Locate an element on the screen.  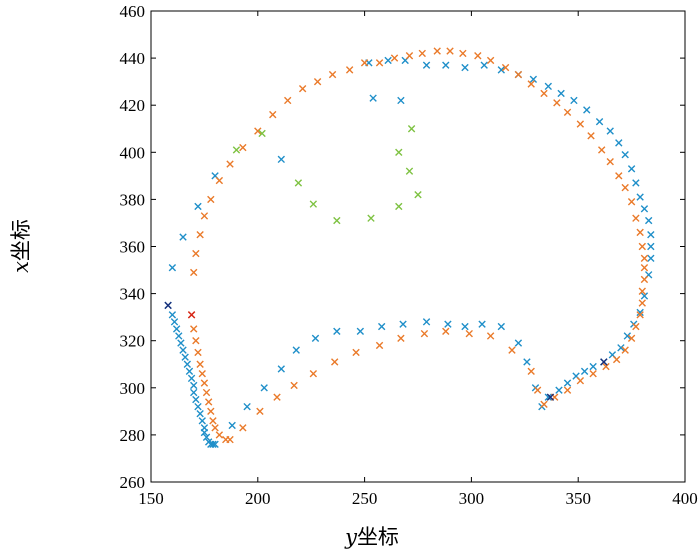
x-tick-label: 250 is located at coordinates (365, 498).